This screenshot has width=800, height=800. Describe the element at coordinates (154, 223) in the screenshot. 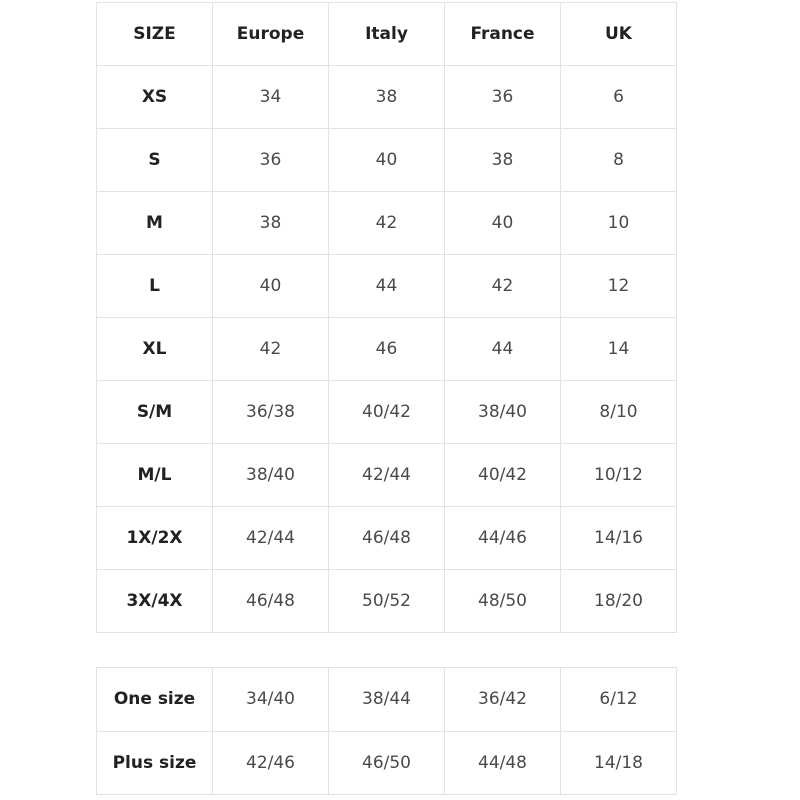

I see `size-label-cell: M` at that location.